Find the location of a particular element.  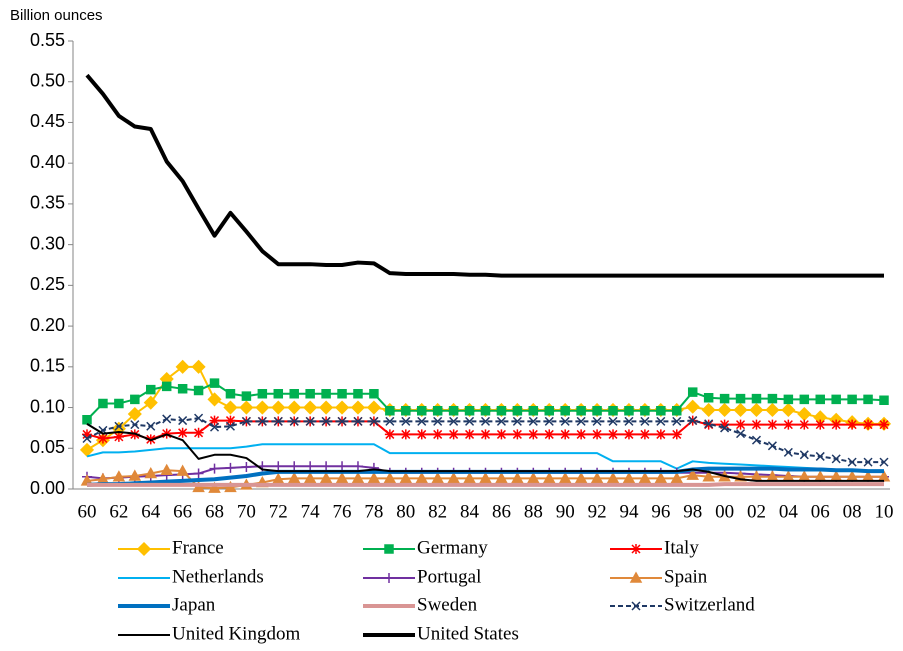

x-tick-label: 88 is located at coordinates (533, 511).